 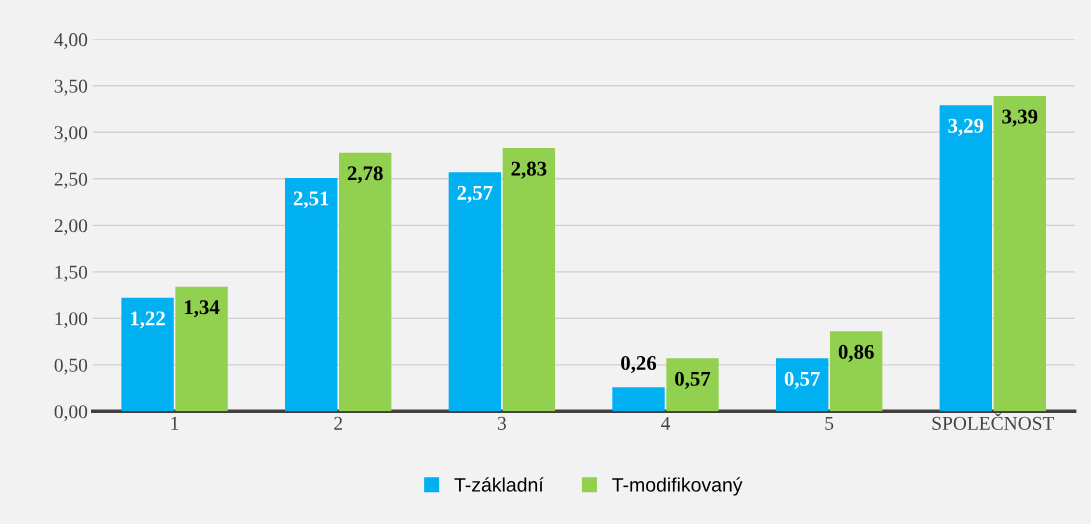 What do you see at coordinates (365, 175) in the screenshot?
I see `data-label: 2,78` at bounding box center [365, 175].